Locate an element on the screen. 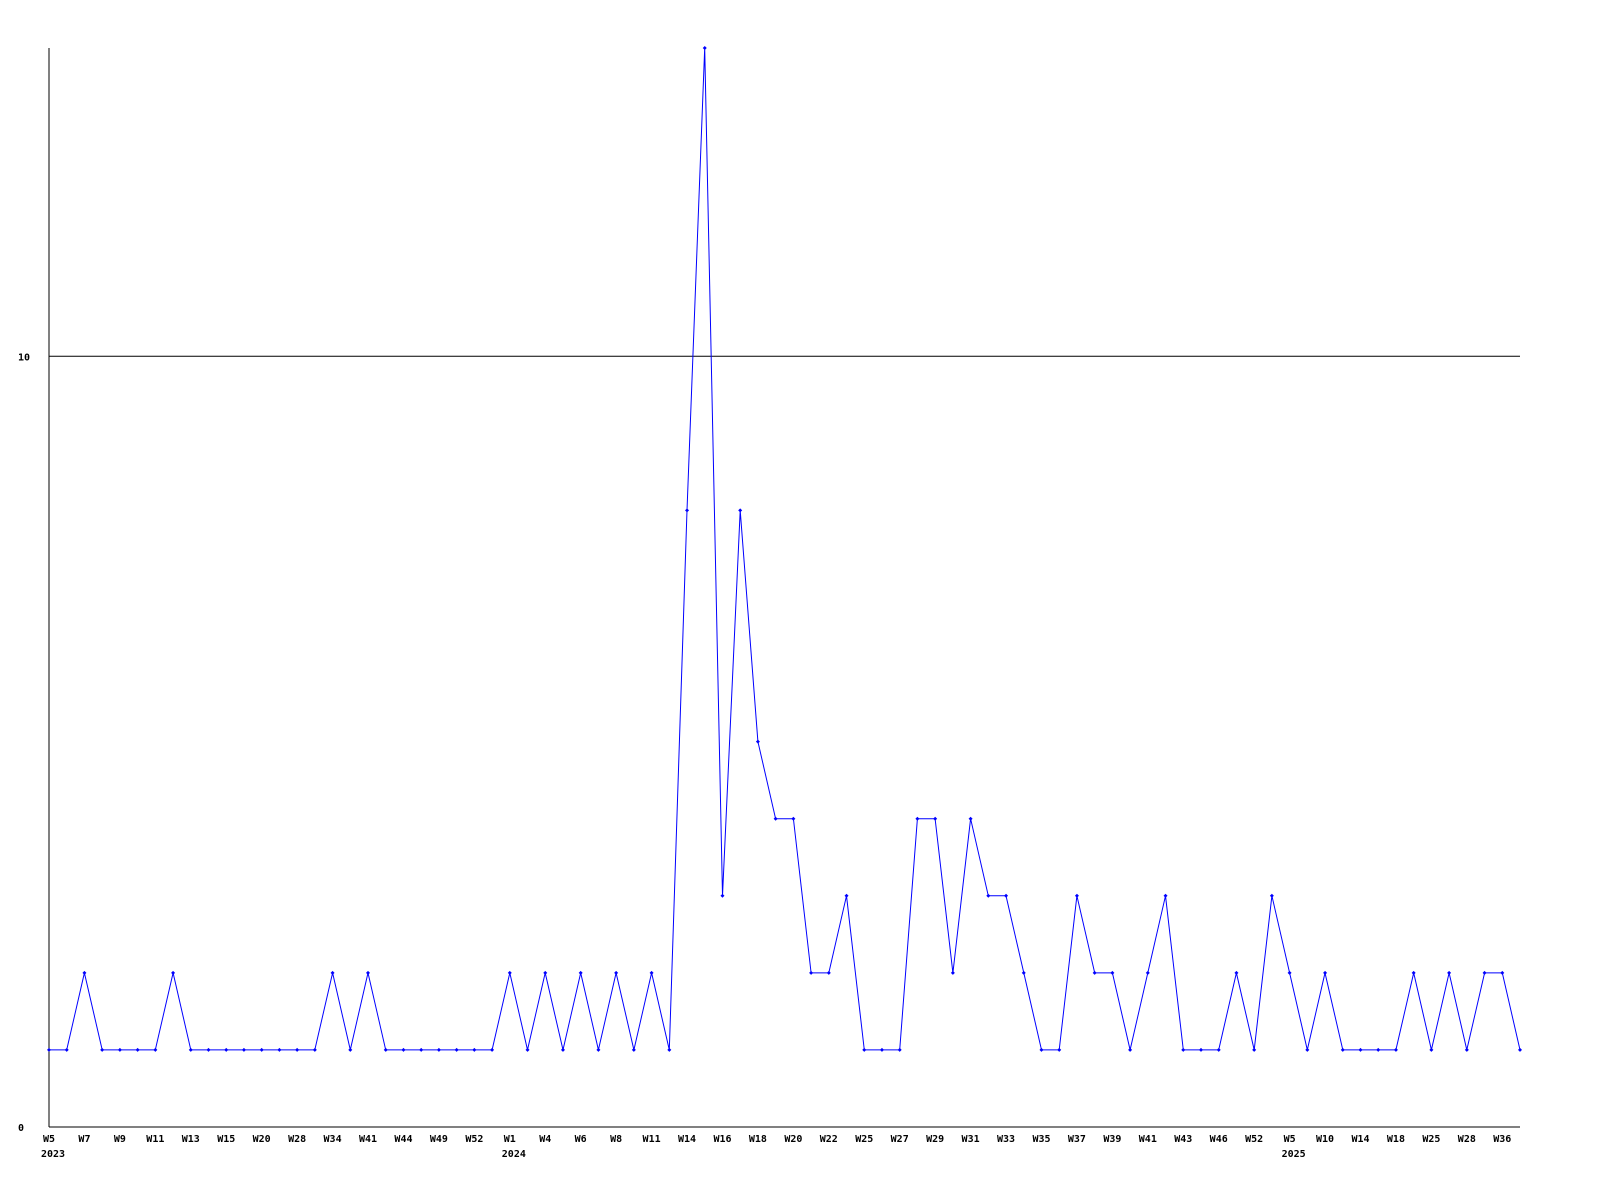 Image resolution: width=1600 pixels, height=1204 pixels. y-axis-labels: 0 10 is located at coordinates (24, 743).